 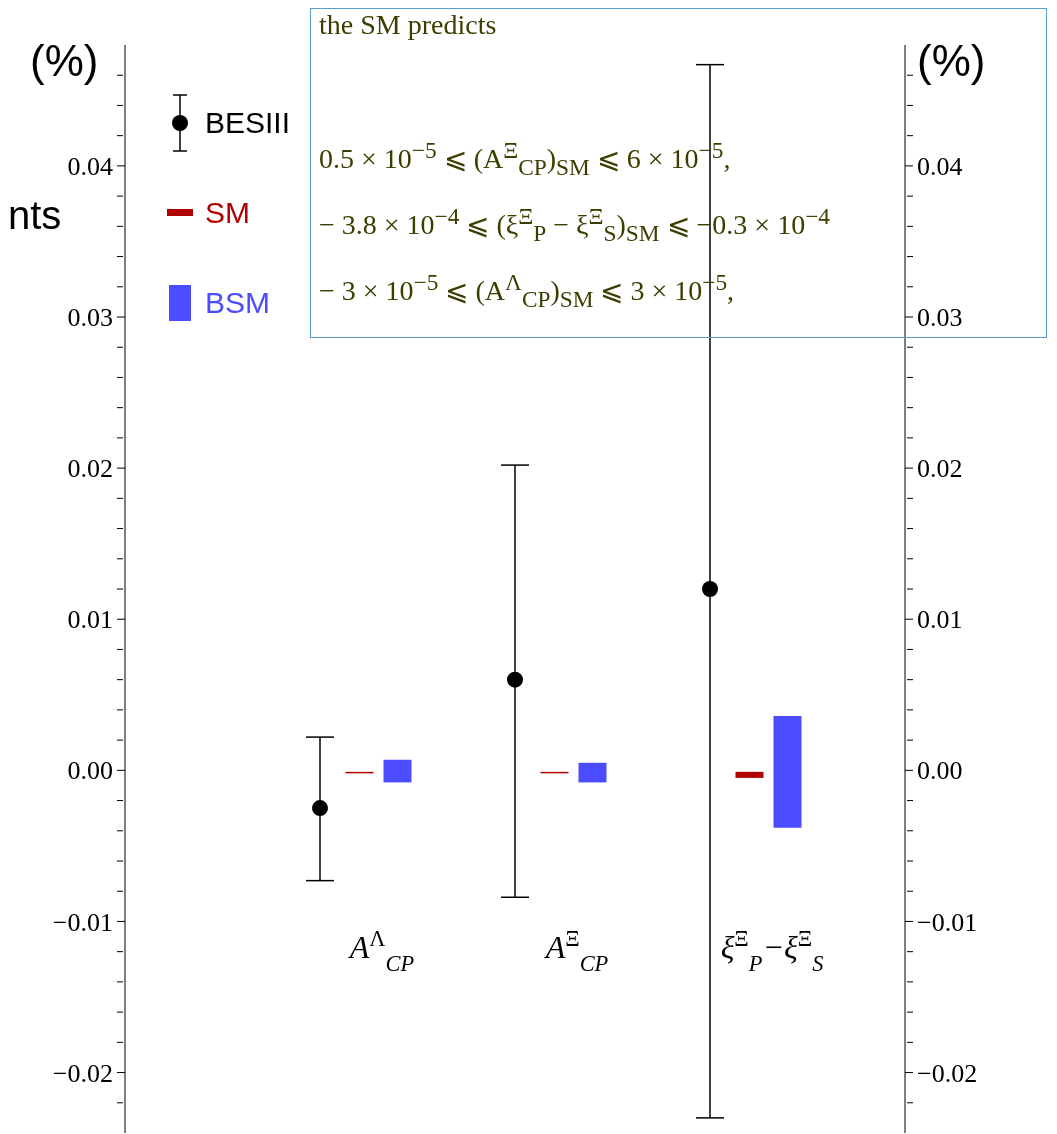 What do you see at coordinates (90, 771) in the screenshot?
I see `y-tick-label: 0.00` at bounding box center [90, 771].